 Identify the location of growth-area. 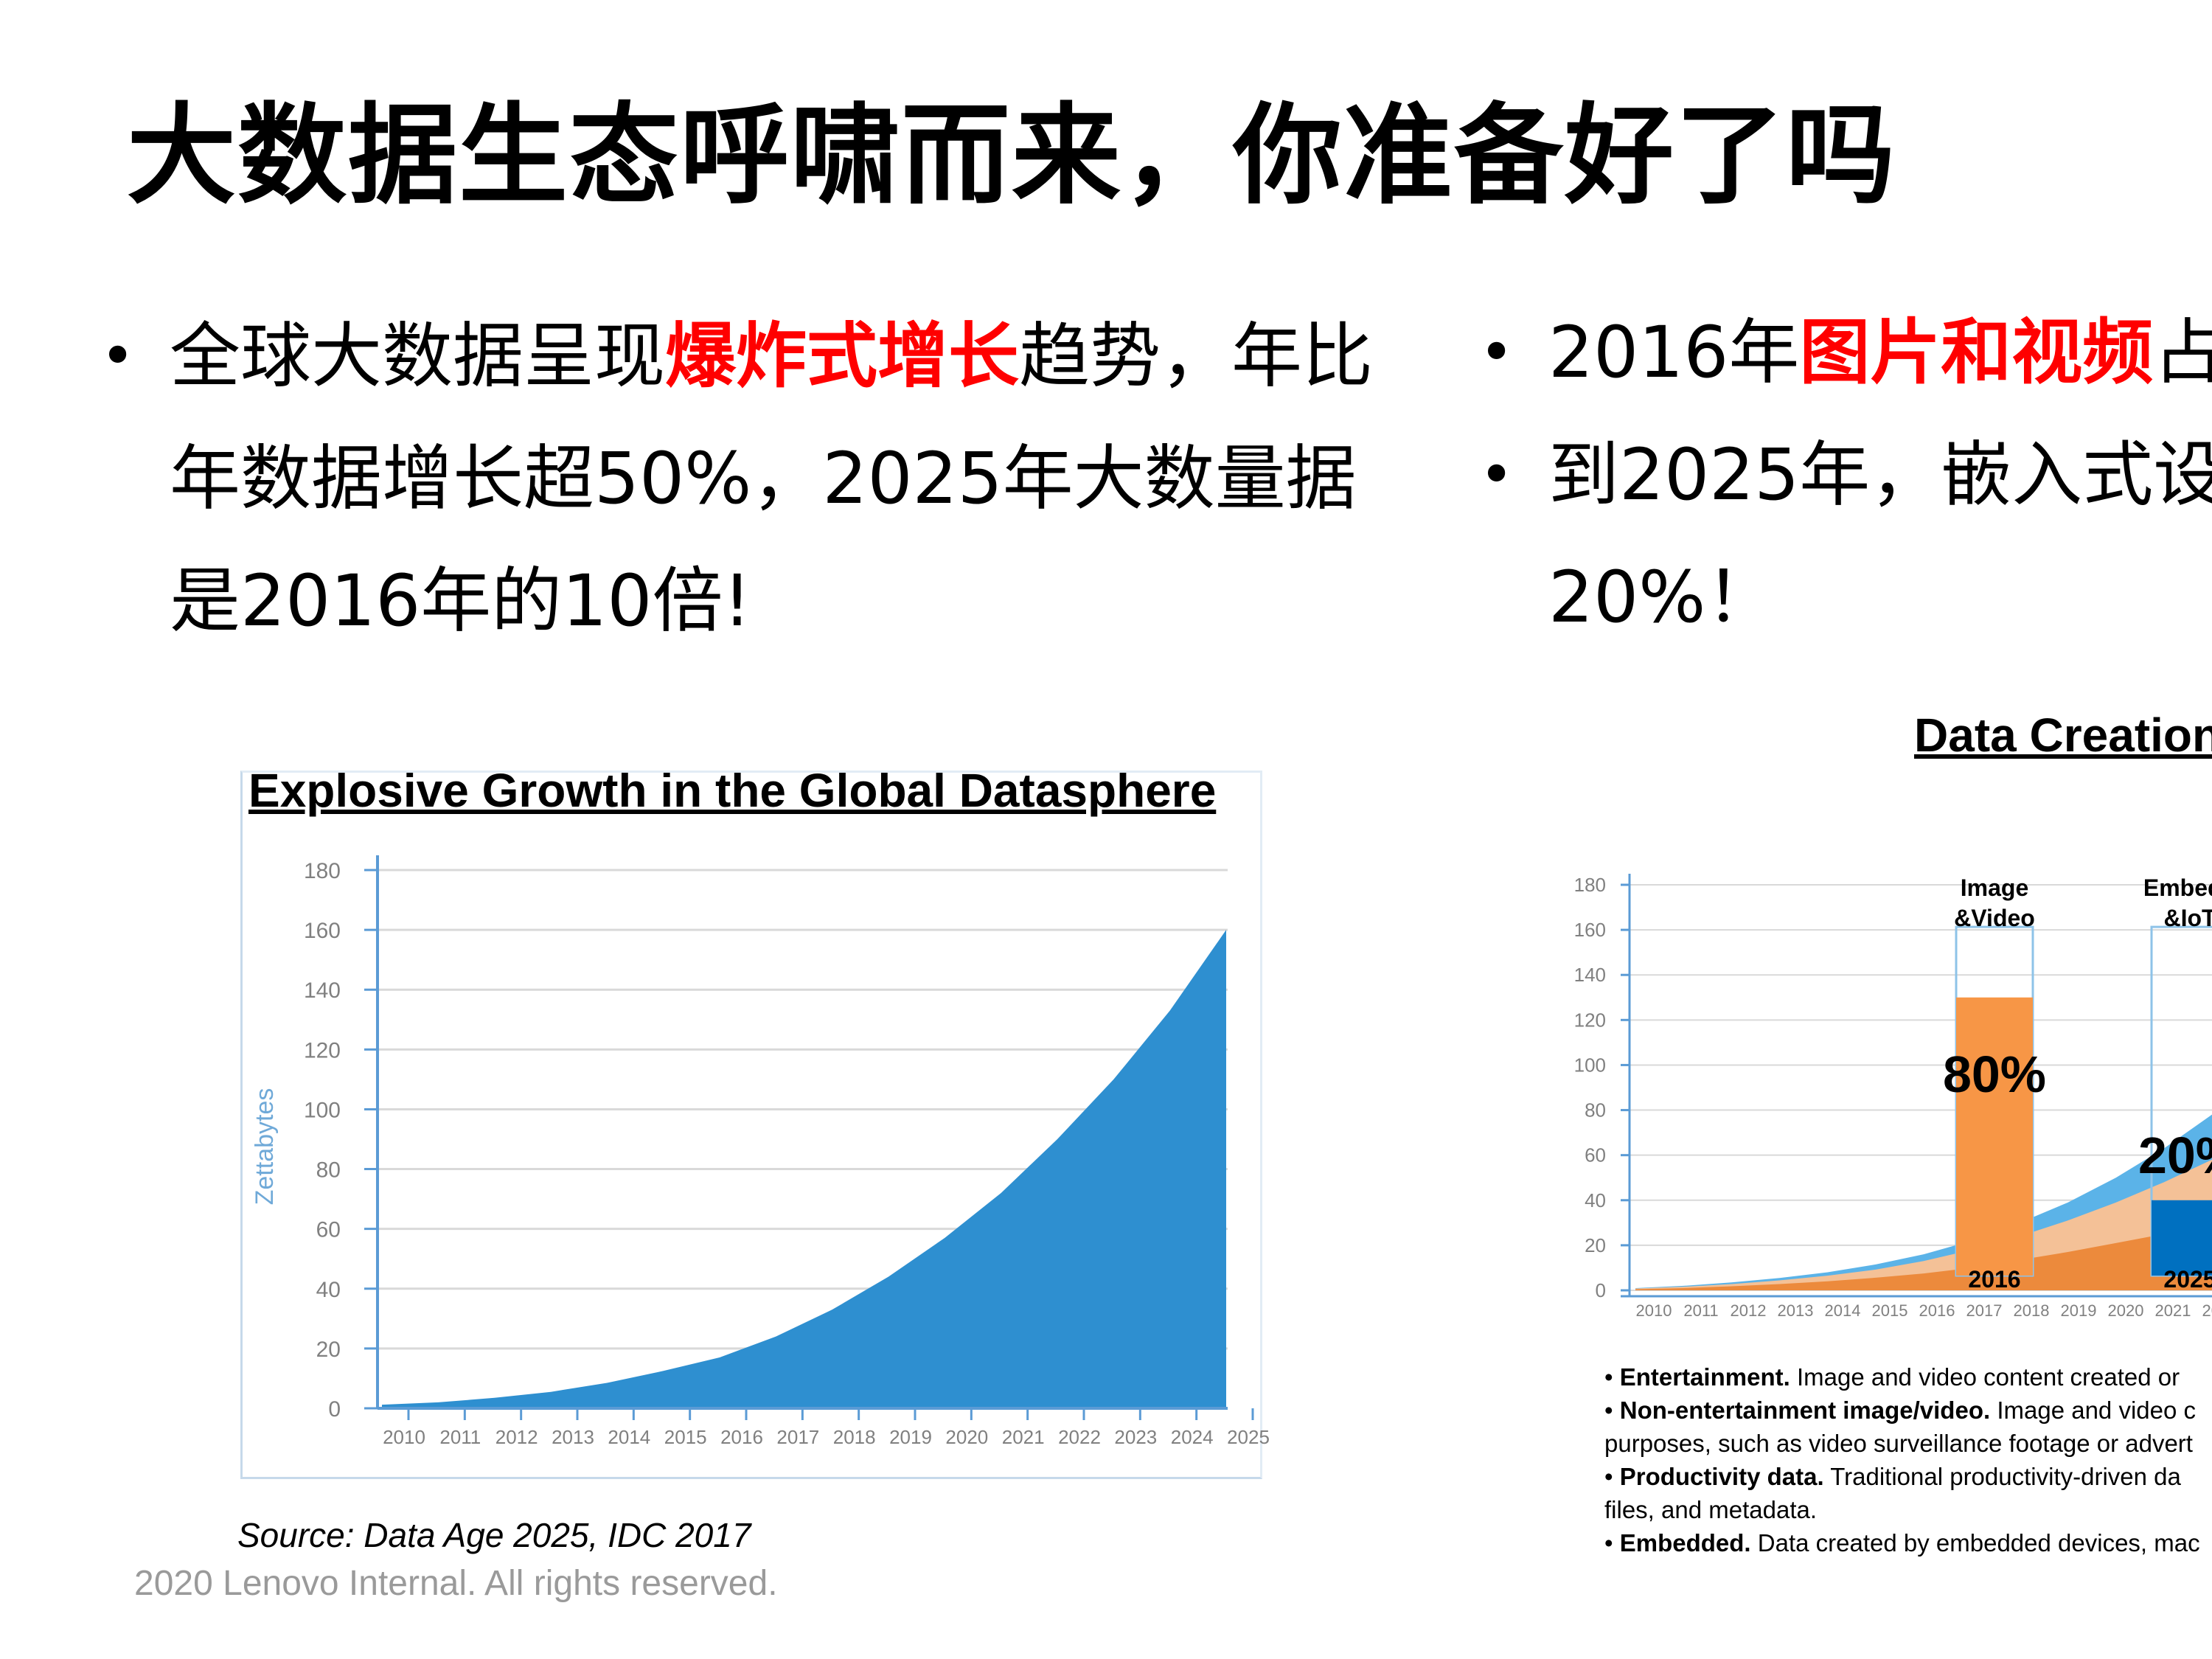
(804, 1169).